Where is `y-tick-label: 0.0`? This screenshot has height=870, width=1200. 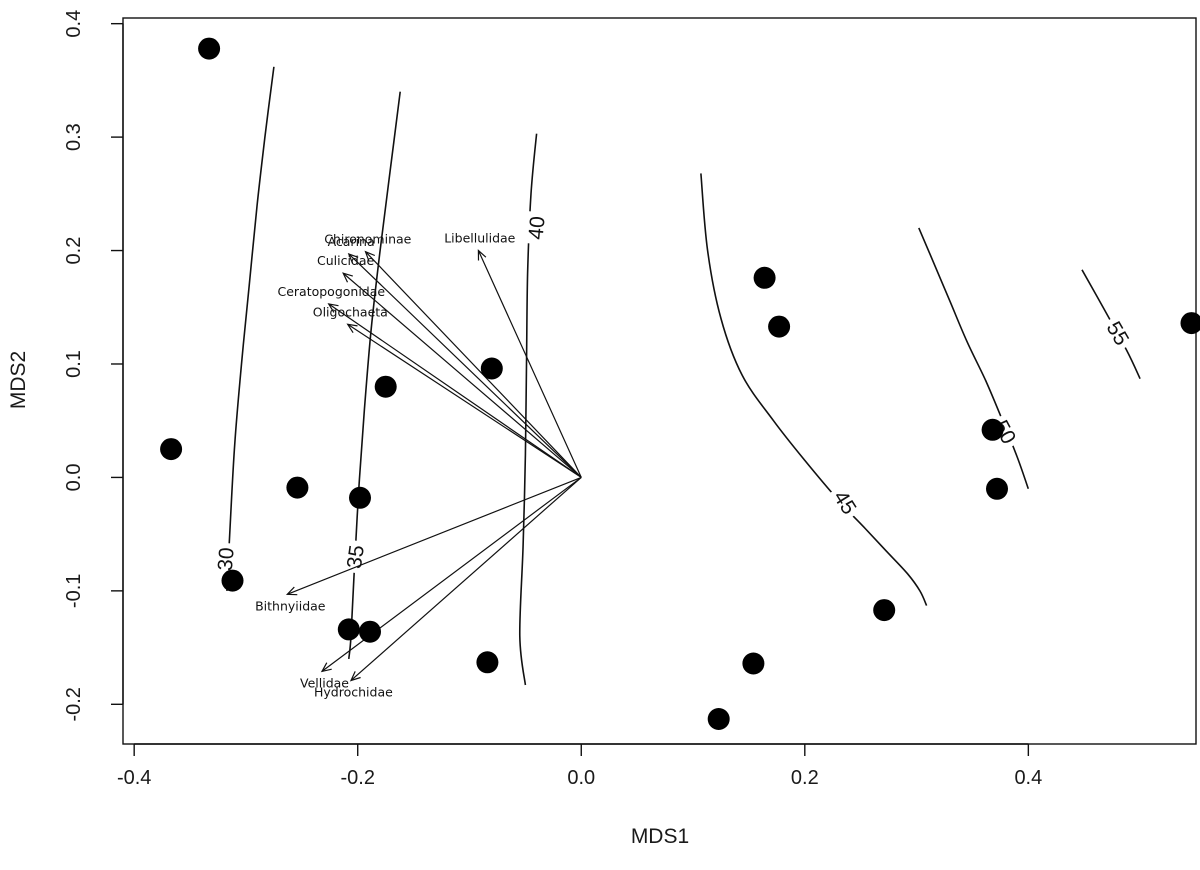
y-tick-label: 0.0 is located at coordinates (74, 478).